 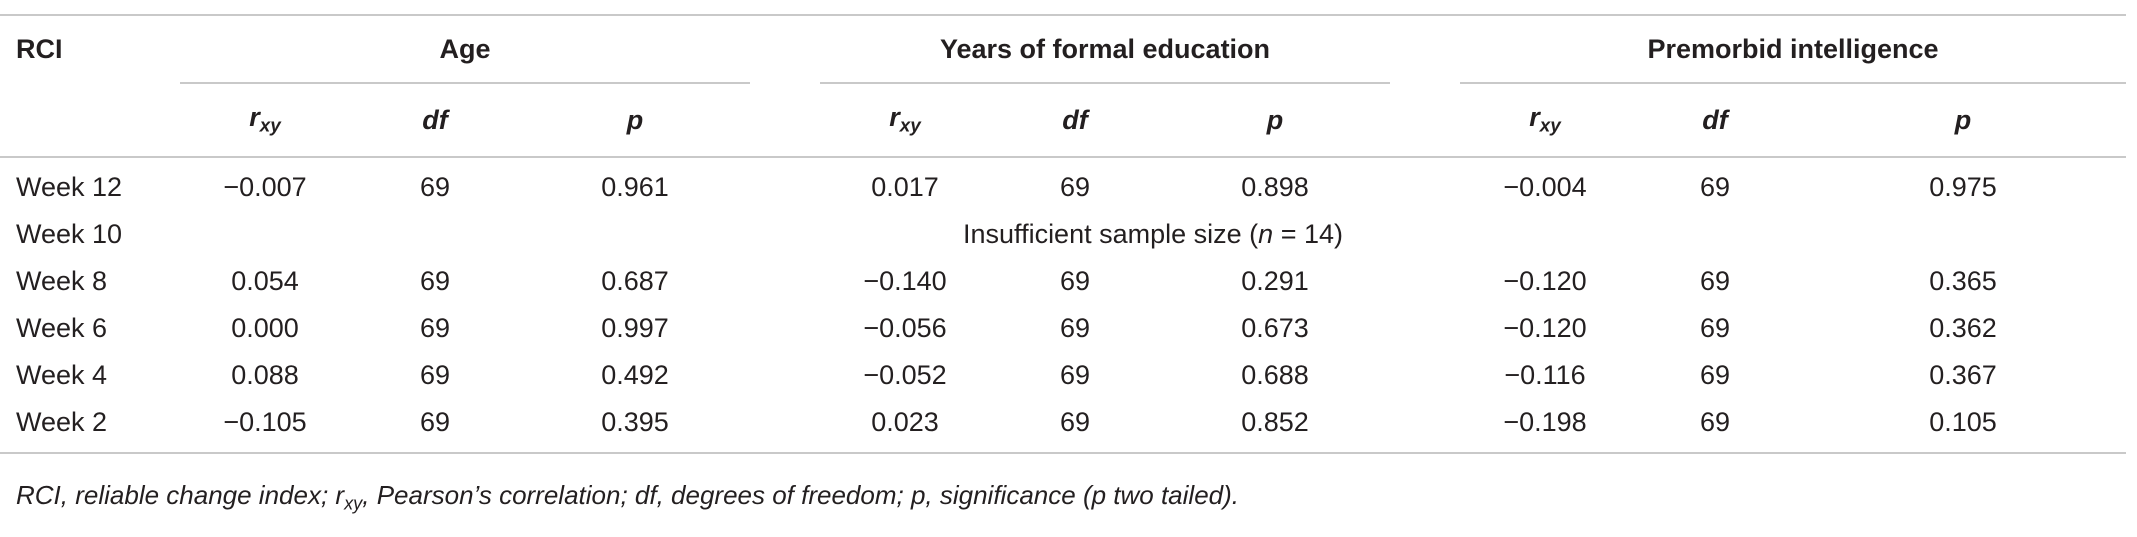 What do you see at coordinates (635, 281) in the screenshot?
I see `table-cell: 0.687` at bounding box center [635, 281].